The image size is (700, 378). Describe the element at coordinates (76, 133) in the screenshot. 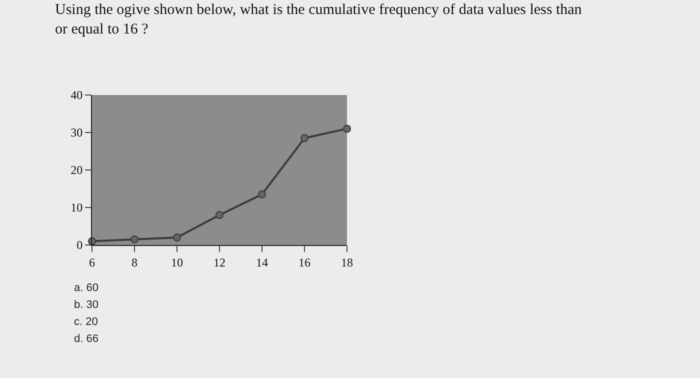

I see `y-tick-label: 30` at that location.